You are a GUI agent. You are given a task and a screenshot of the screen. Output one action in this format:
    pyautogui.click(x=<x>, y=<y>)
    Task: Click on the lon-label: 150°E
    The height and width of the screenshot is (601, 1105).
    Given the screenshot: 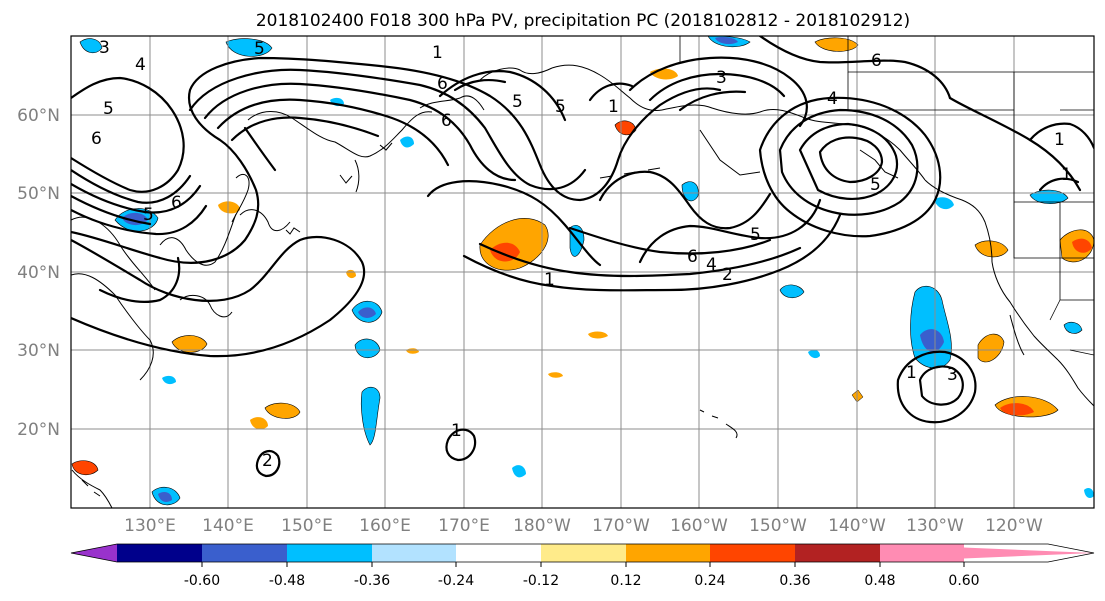 What is the action you would take?
    pyautogui.click(x=307, y=526)
    